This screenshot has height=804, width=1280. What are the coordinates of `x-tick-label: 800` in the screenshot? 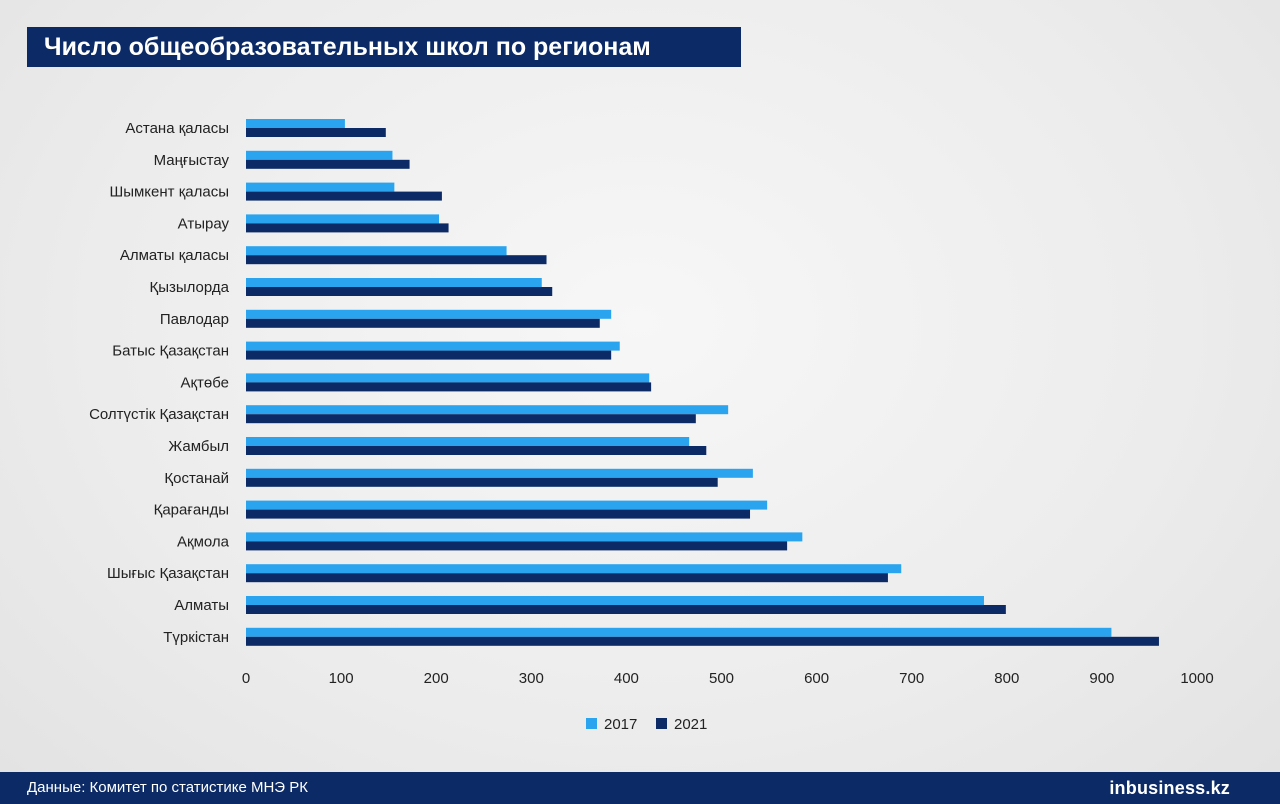 It's located at (1006, 678).